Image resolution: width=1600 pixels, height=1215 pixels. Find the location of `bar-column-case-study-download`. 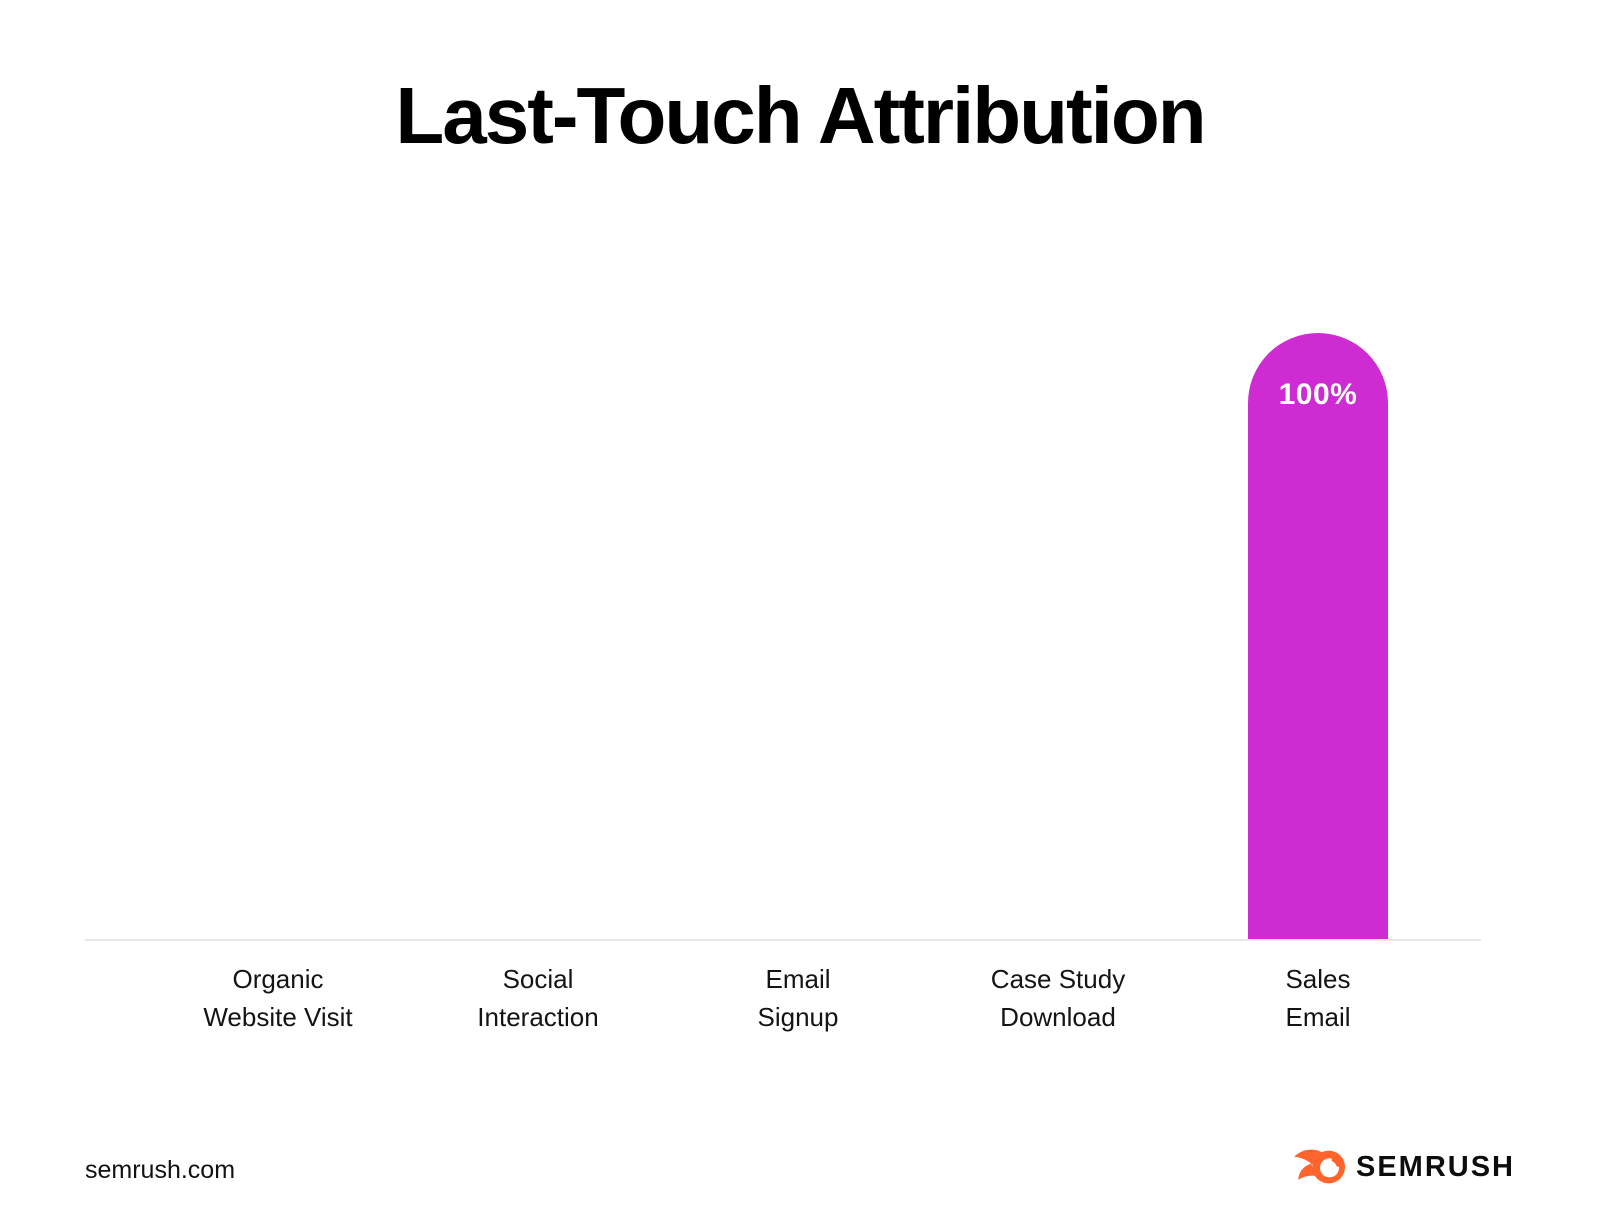

bar-column-case-study-download is located at coordinates (1058, 636).